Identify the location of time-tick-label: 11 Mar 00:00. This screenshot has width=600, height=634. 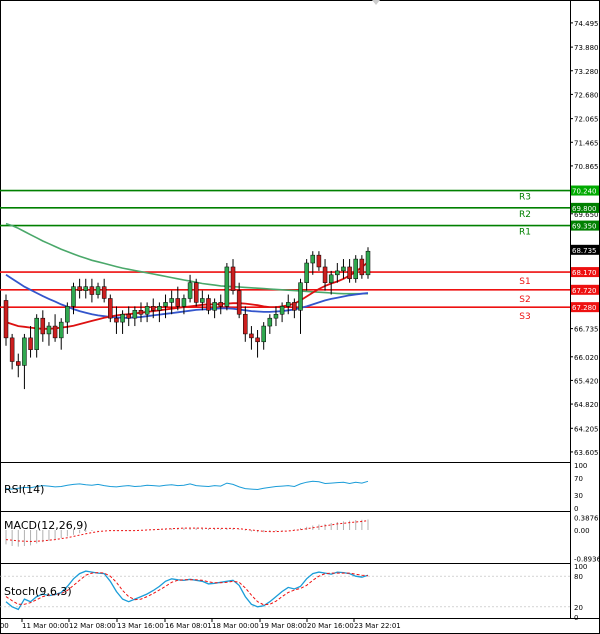
(45, 626).